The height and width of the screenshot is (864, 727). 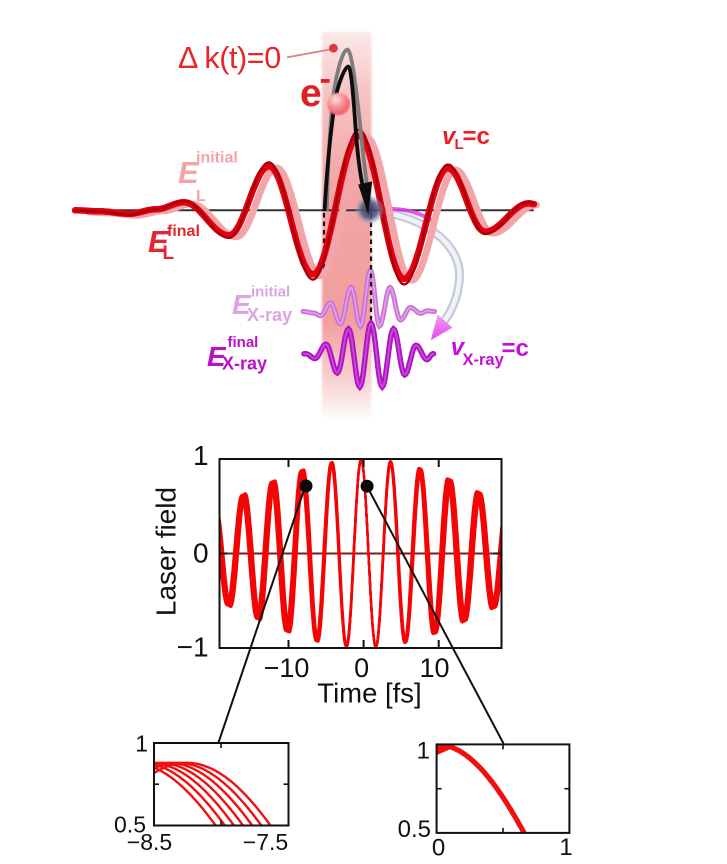 What do you see at coordinates (149, 842) in the screenshot?
I see `svg-text: −8.5` at bounding box center [149, 842].